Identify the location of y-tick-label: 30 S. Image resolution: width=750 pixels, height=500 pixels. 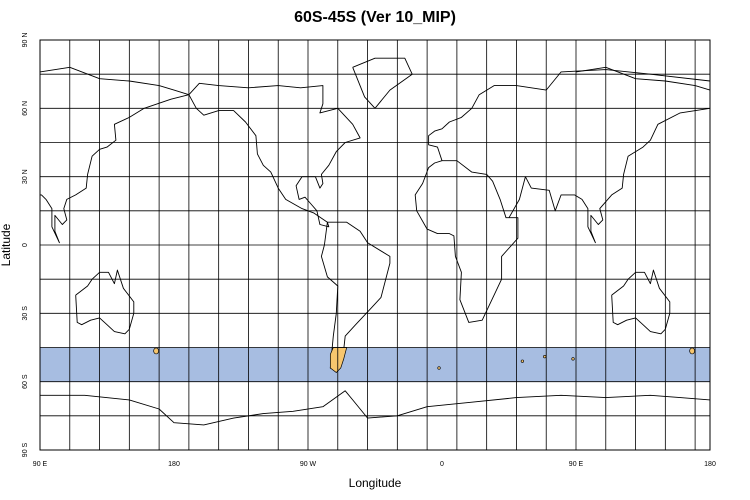
(25, 313).